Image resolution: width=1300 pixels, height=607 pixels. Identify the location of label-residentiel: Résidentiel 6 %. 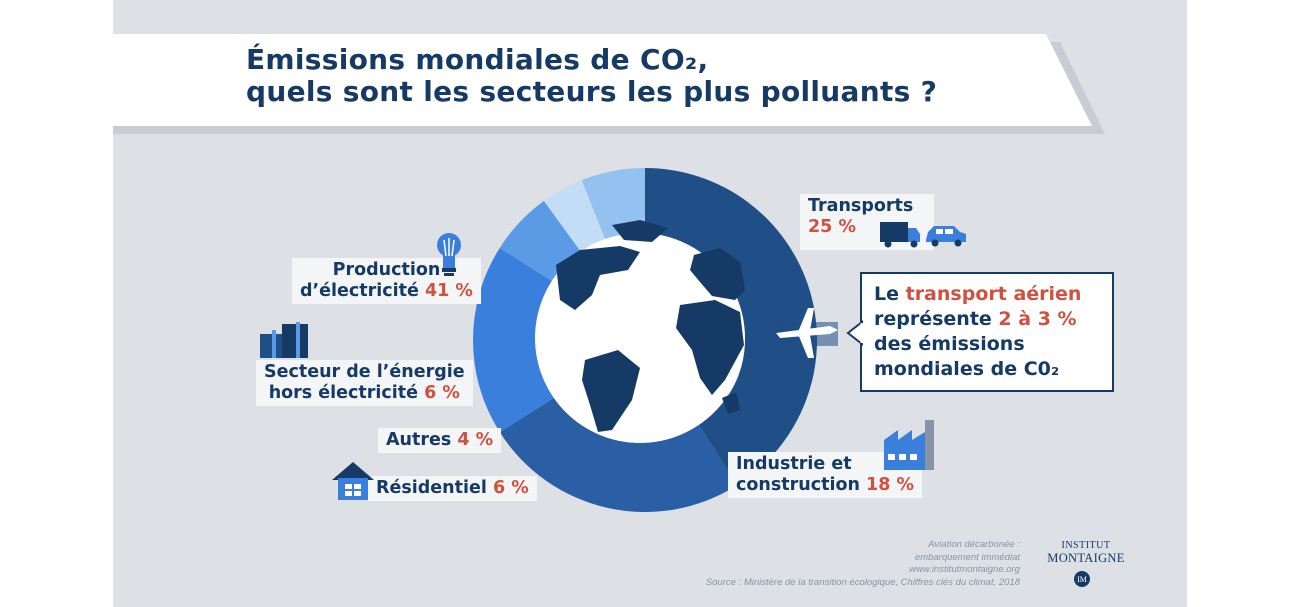
(452, 488).